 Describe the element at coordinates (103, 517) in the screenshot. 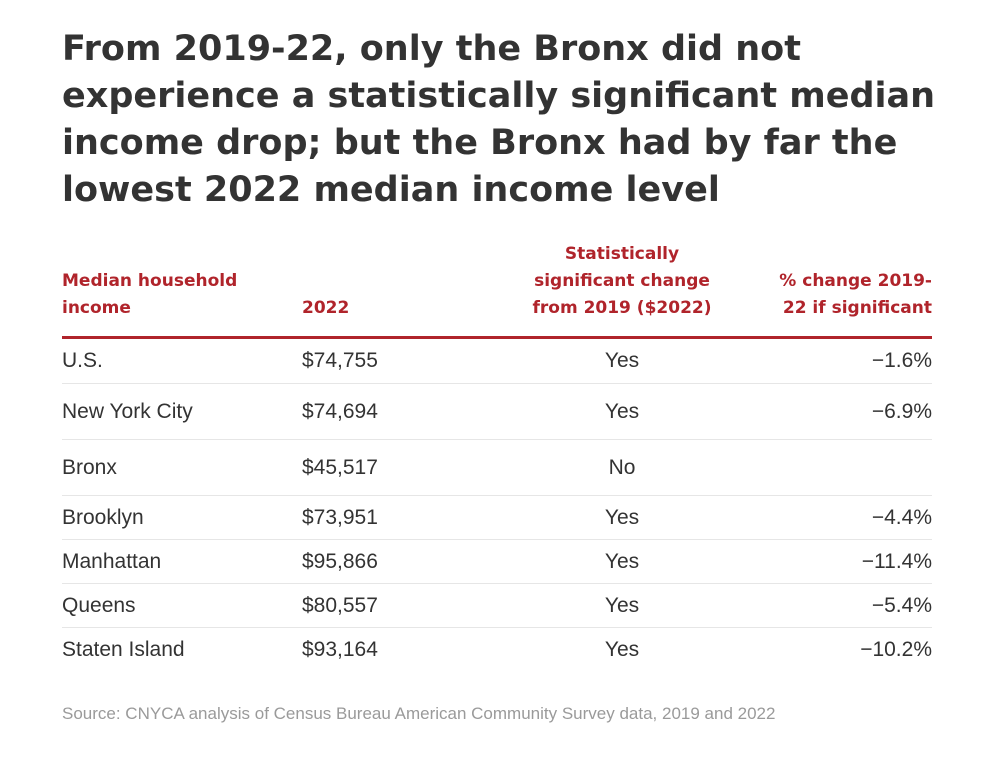

I see `row-area: Brooklyn` at that location.